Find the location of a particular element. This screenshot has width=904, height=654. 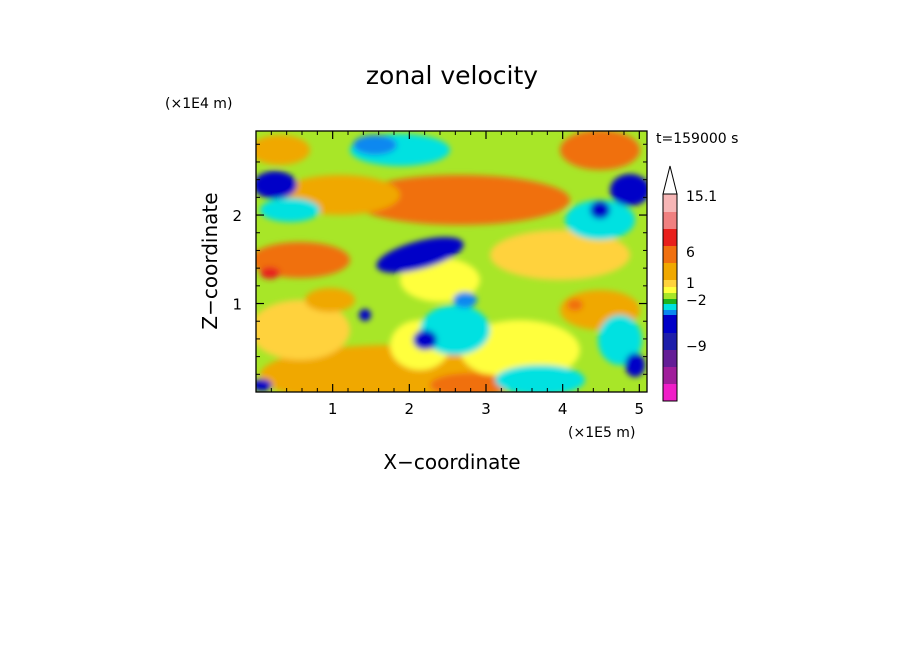

colorbar-label: −2 is located at coordinates (696, 301).